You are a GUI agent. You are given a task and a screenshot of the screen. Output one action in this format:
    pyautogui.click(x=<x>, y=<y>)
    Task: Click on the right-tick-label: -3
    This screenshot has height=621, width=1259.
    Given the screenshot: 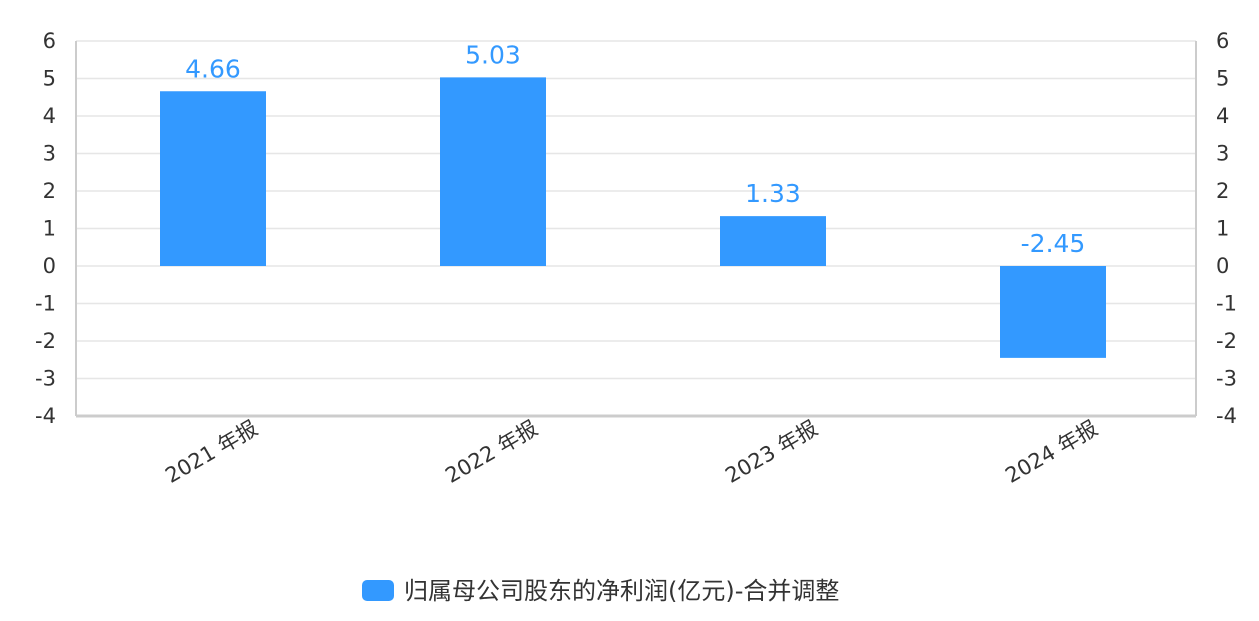 What is the action you would take?
    pyautogui.click(x=1226, y=379)
    